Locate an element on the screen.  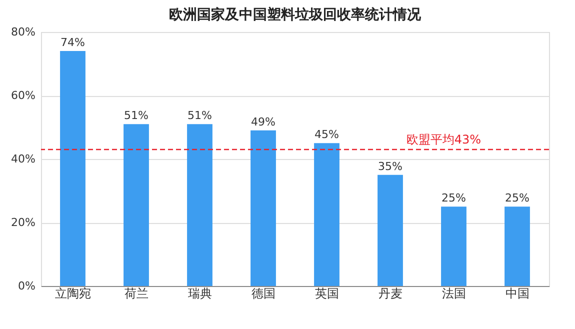
data-label: 35% is located at coordinates (390, 166).